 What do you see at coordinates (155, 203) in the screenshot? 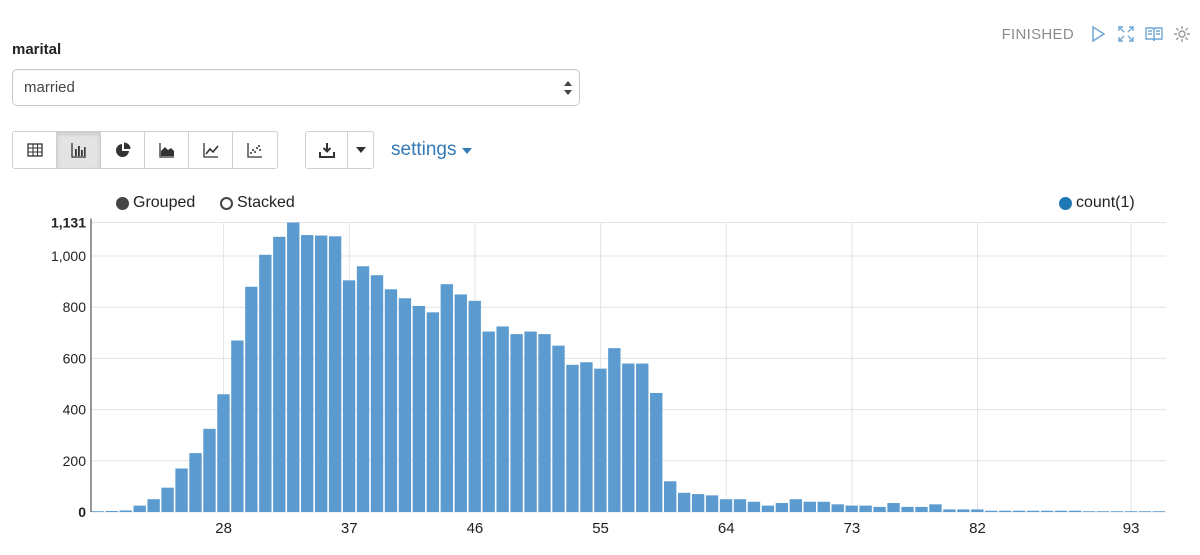
I see `grouped-toggle: Grouped` at bounding box center [155, 203].